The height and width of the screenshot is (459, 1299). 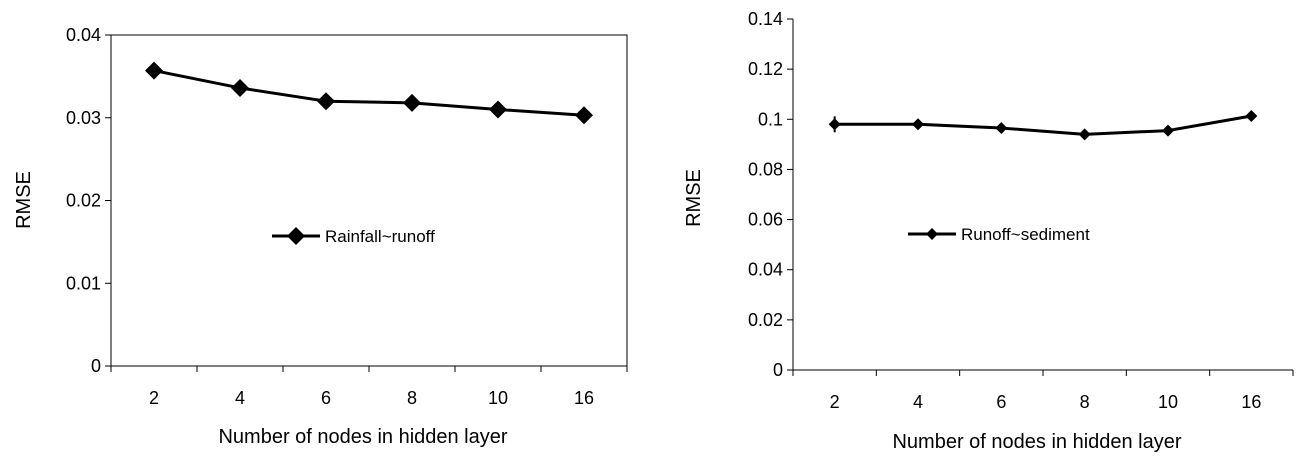 I want to click on y-tick-label: 0.14, so click(x=765, y=19).